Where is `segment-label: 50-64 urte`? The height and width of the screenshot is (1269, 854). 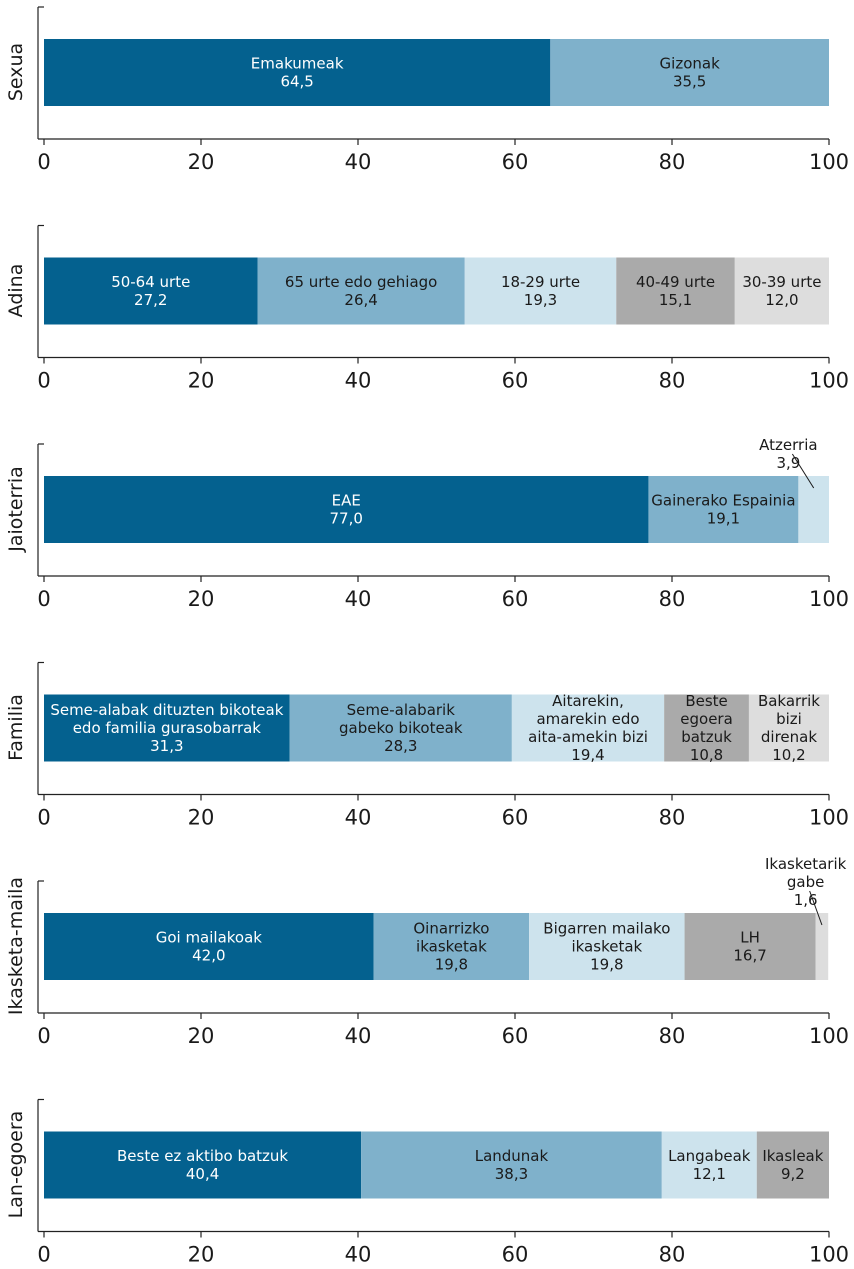 segment-label: 50-64 urte is located at coordinates (150, 282).